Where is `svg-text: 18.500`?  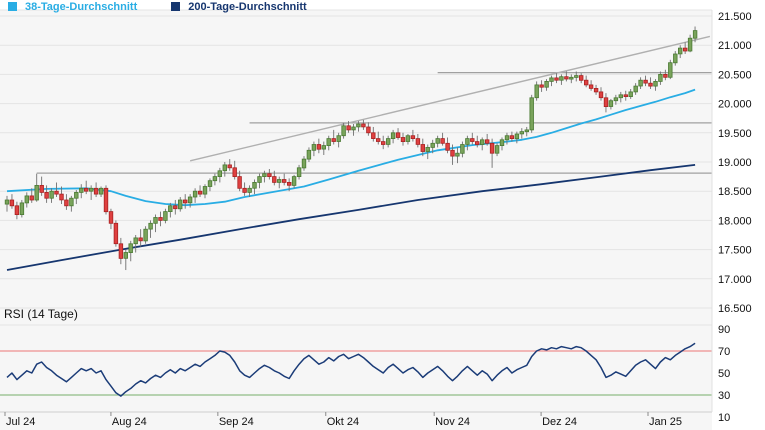 svg-text: 18.500 is located at coordinates (735, 192).